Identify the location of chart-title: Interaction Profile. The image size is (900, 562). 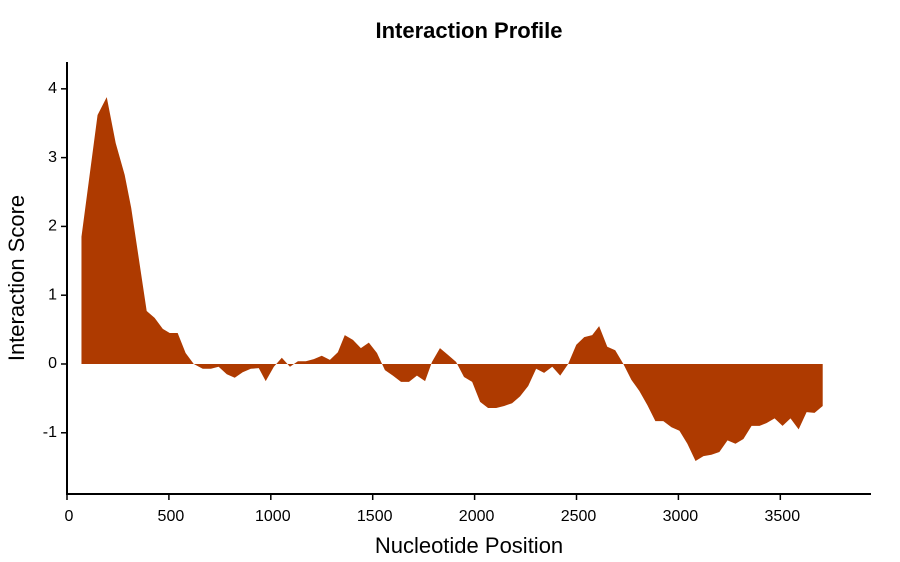
(468, 30).